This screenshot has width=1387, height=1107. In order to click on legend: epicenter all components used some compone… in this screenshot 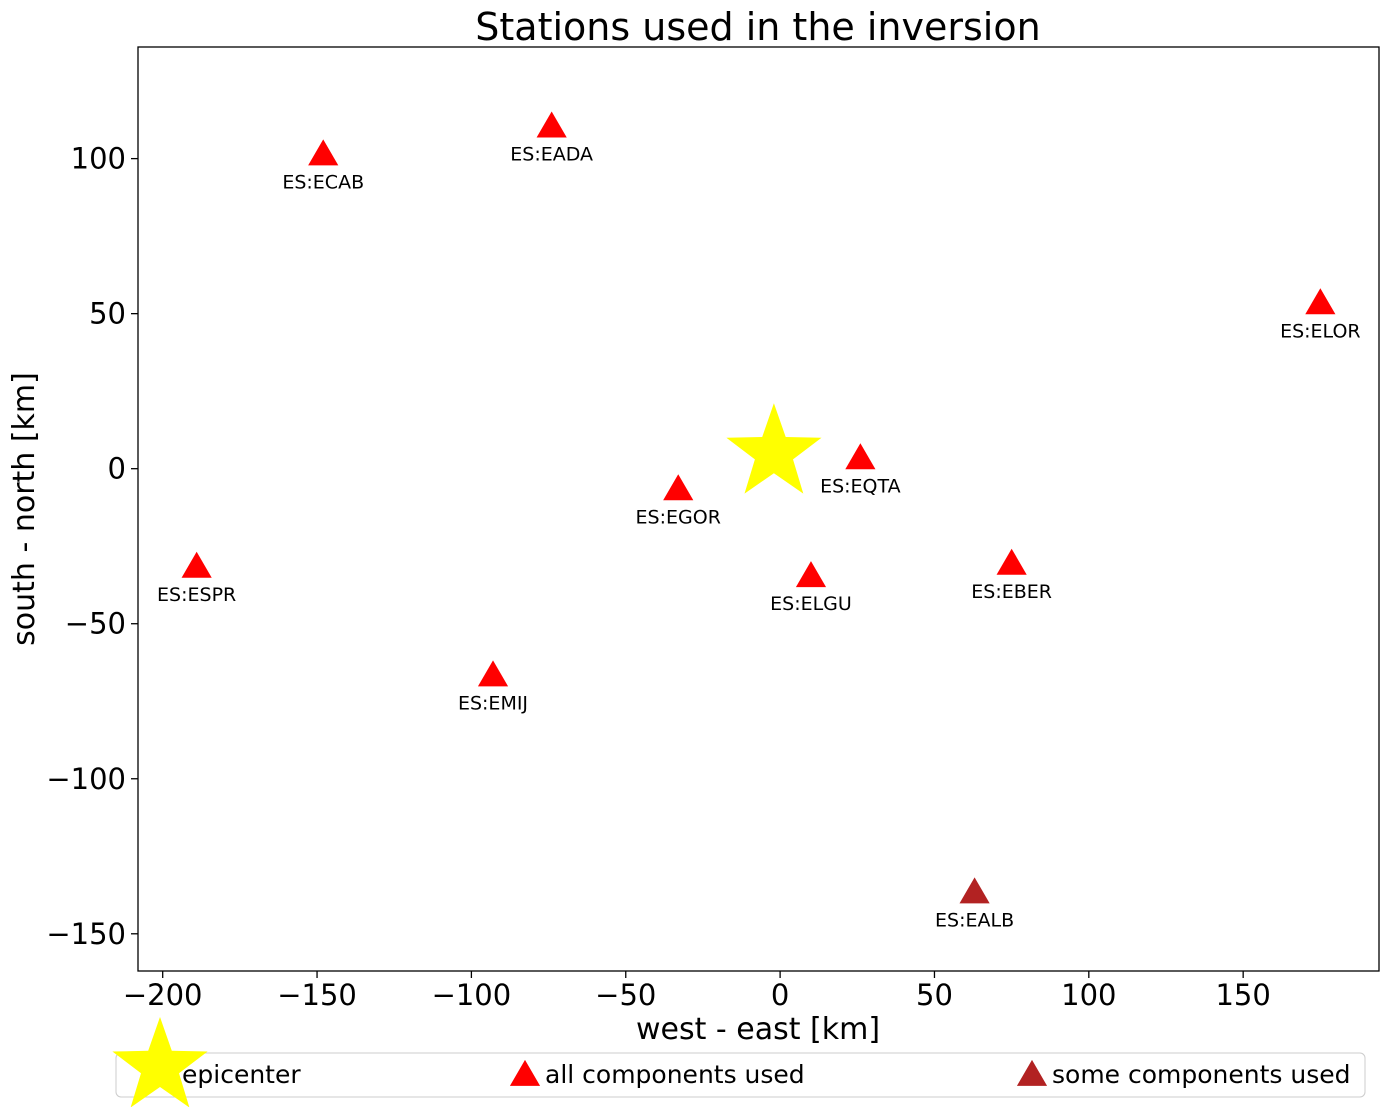, I will do `click(739, 1062)`.